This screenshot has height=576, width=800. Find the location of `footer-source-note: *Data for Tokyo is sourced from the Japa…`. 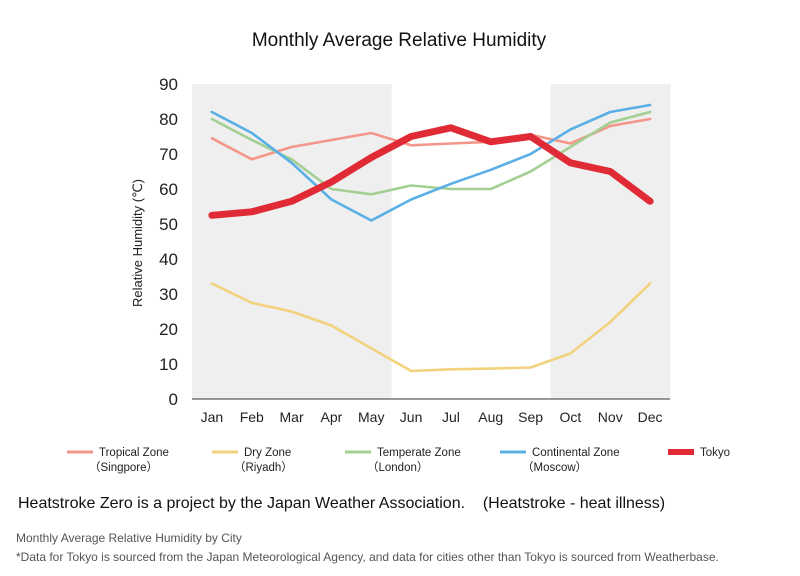

footer-source-note: *Data for Tokyo is sourced from the Japa… is located at coordinates (367, 557).